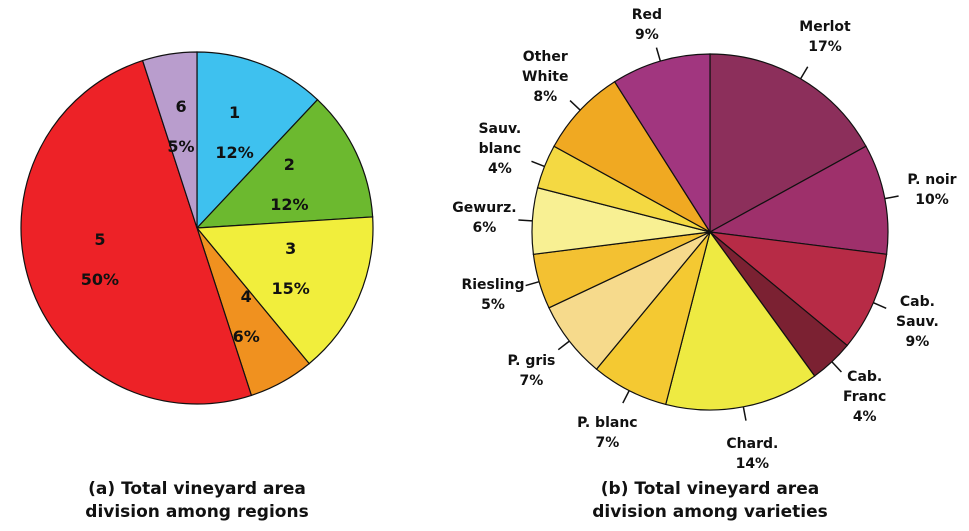 The height and width of the screenshot is (531, 969). What do you see at coordinates (500, 138) in the screenshot?
I see `category-label: Sauv. blanc` at bounding box center [500, 138].